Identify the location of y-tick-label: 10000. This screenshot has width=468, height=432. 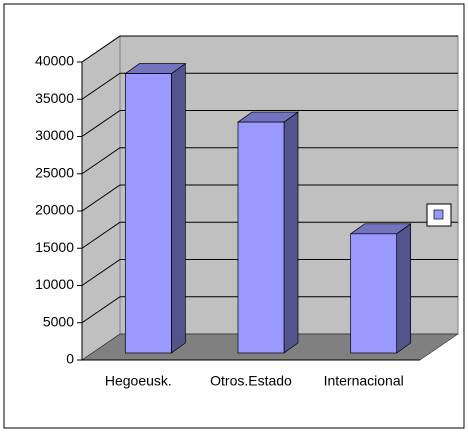
(54, 284).